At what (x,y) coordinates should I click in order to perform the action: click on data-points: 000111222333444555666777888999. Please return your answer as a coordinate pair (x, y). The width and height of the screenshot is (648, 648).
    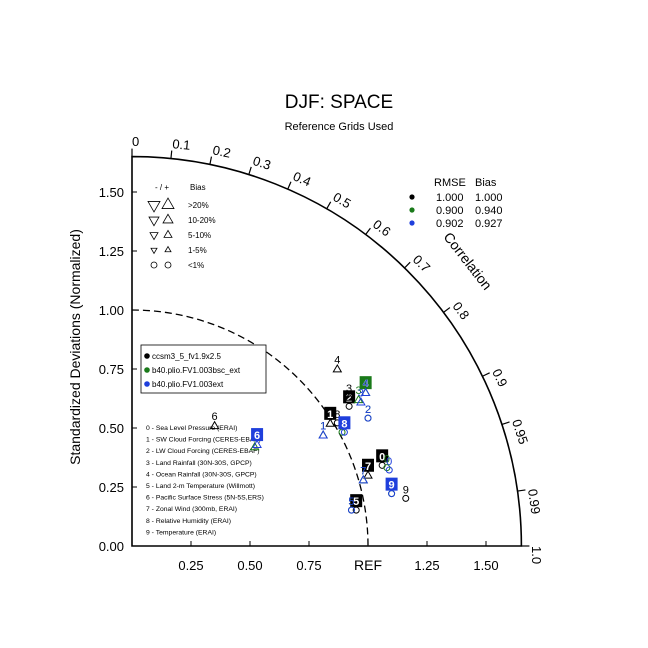
    Looking at the image, I should click on (309, 434).